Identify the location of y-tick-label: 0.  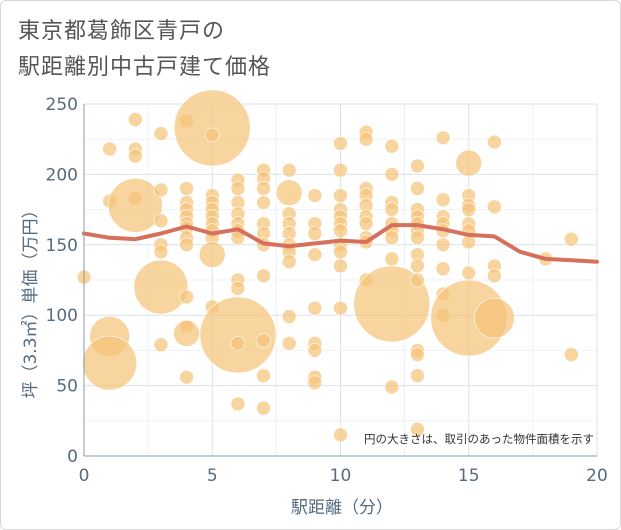
(72, 457).